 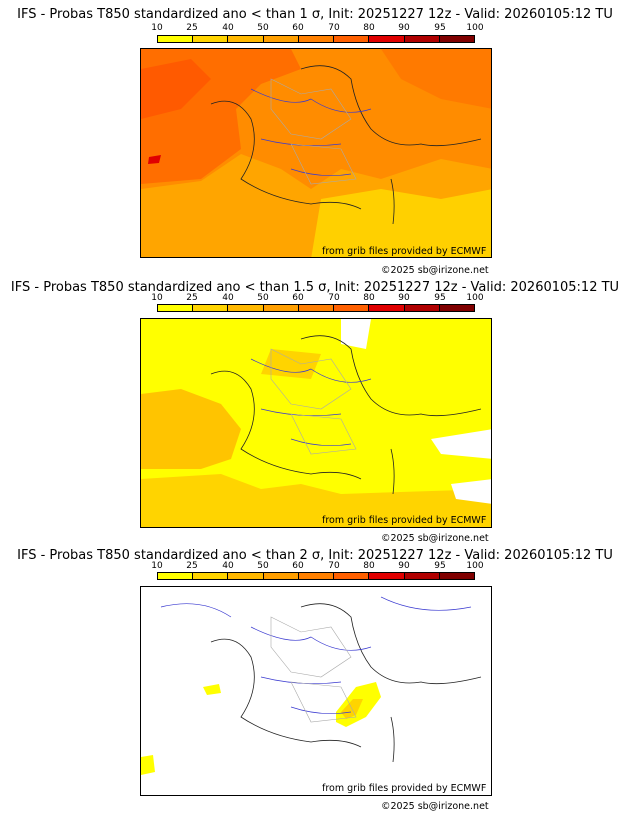 I want to click on panel-2-map, so click(x=316, y=423).